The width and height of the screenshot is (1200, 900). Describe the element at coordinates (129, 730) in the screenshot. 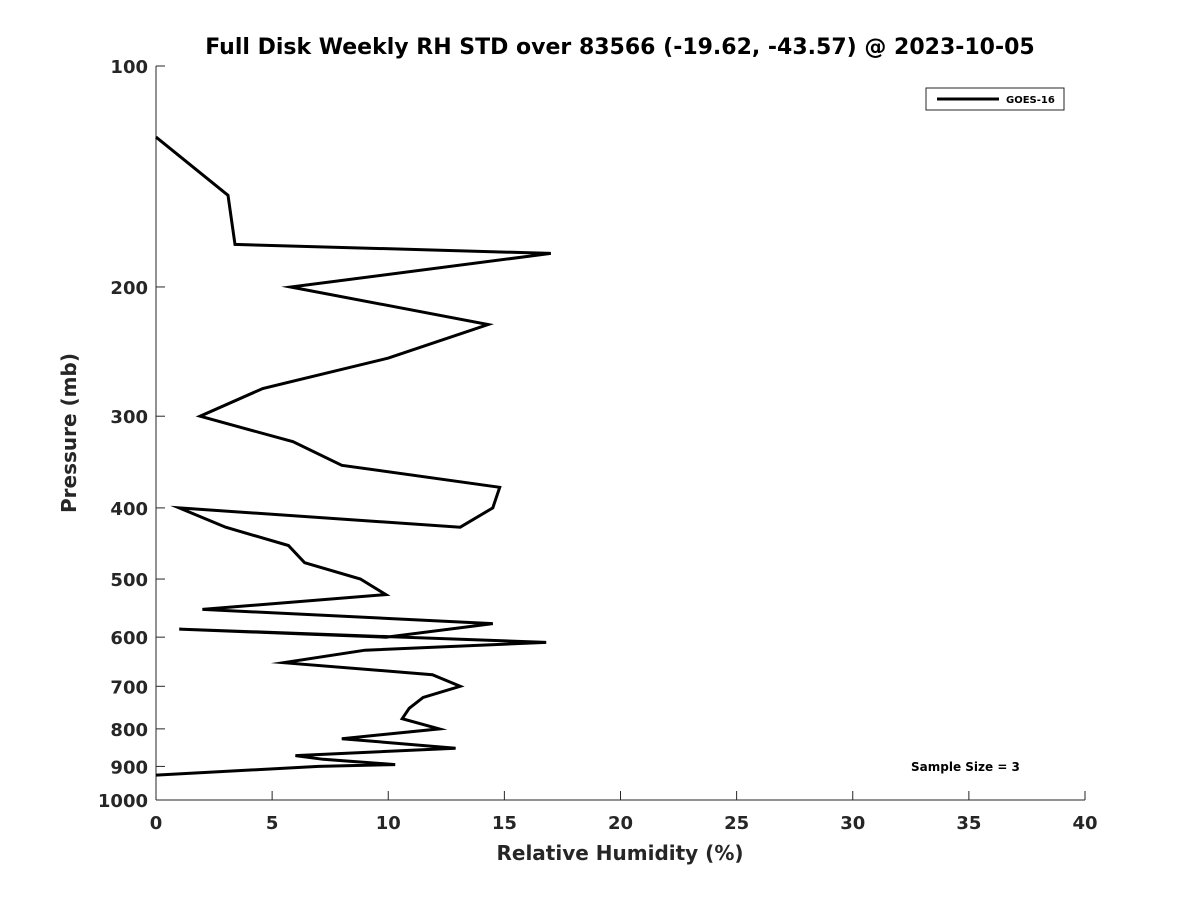

I see `y-tick-label: 800` at that location.